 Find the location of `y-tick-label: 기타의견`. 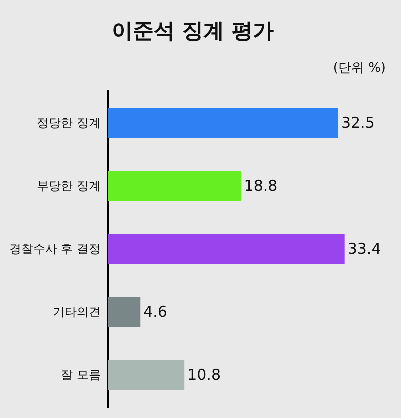

y-tick-label: 기타의견 is located at coordinates (77, 311).